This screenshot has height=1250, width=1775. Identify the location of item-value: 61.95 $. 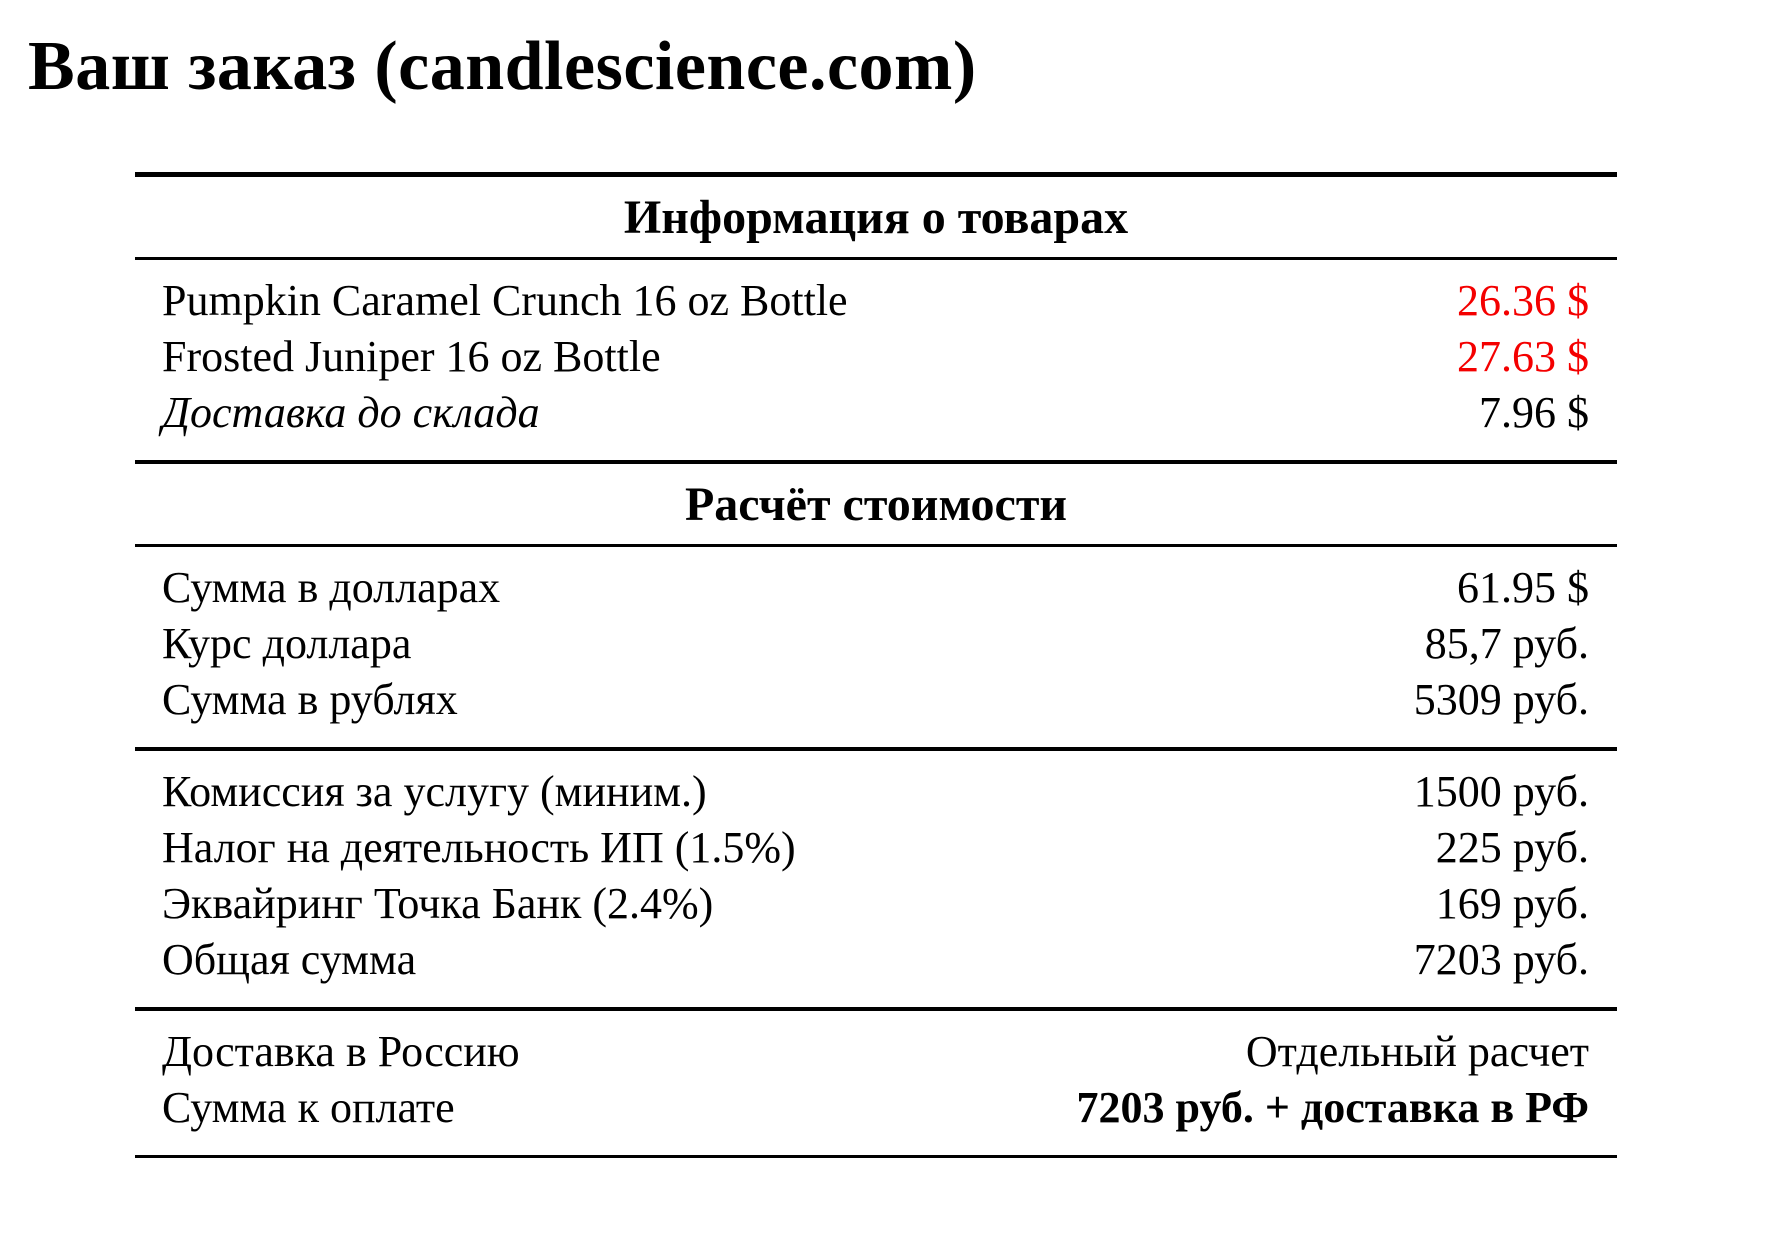
(1523, 587).